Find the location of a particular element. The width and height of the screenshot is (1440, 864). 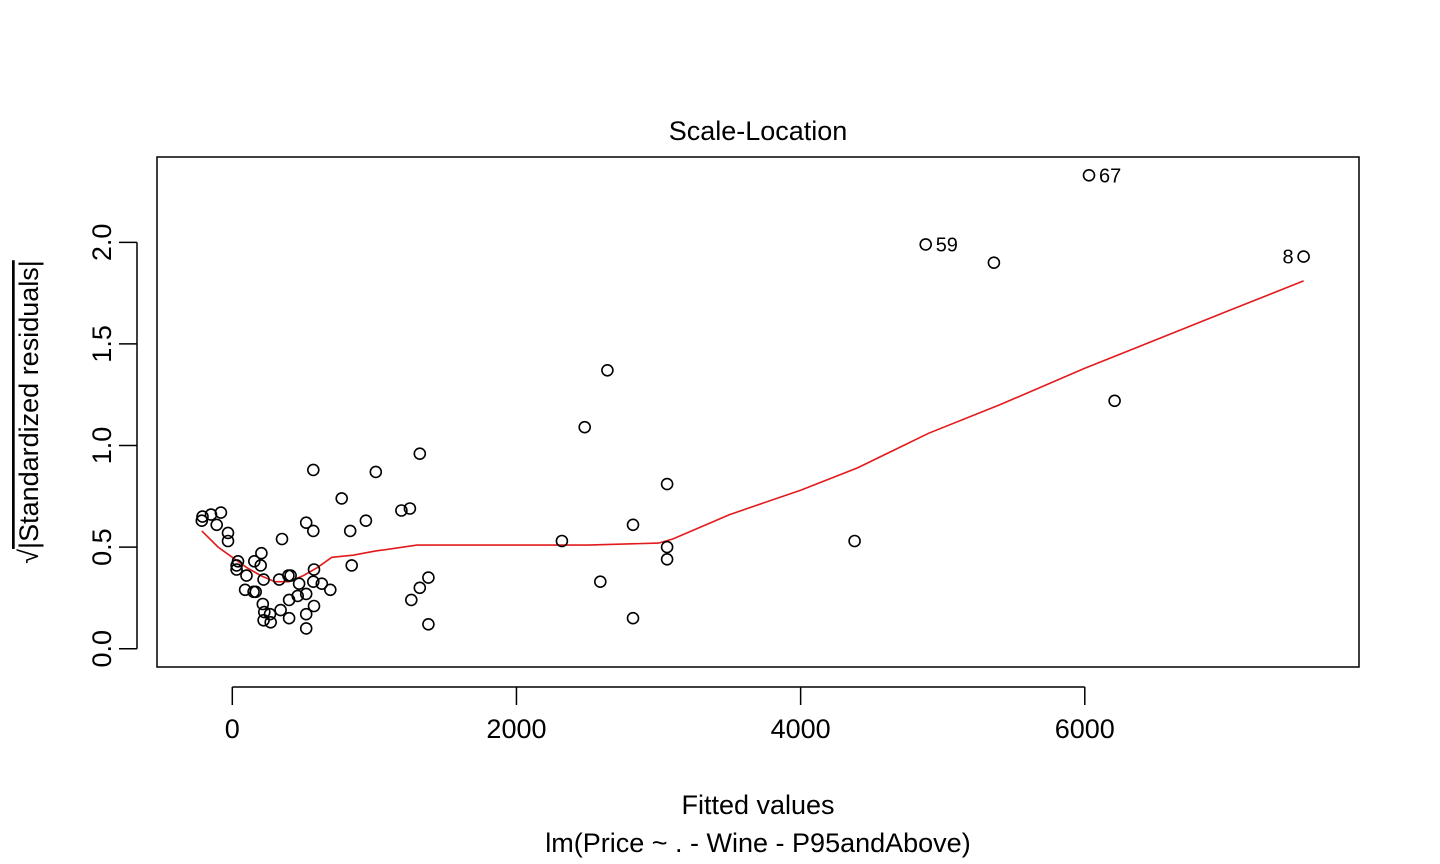

x-axis-label: Fitted values is located at coordinates (757, 805).